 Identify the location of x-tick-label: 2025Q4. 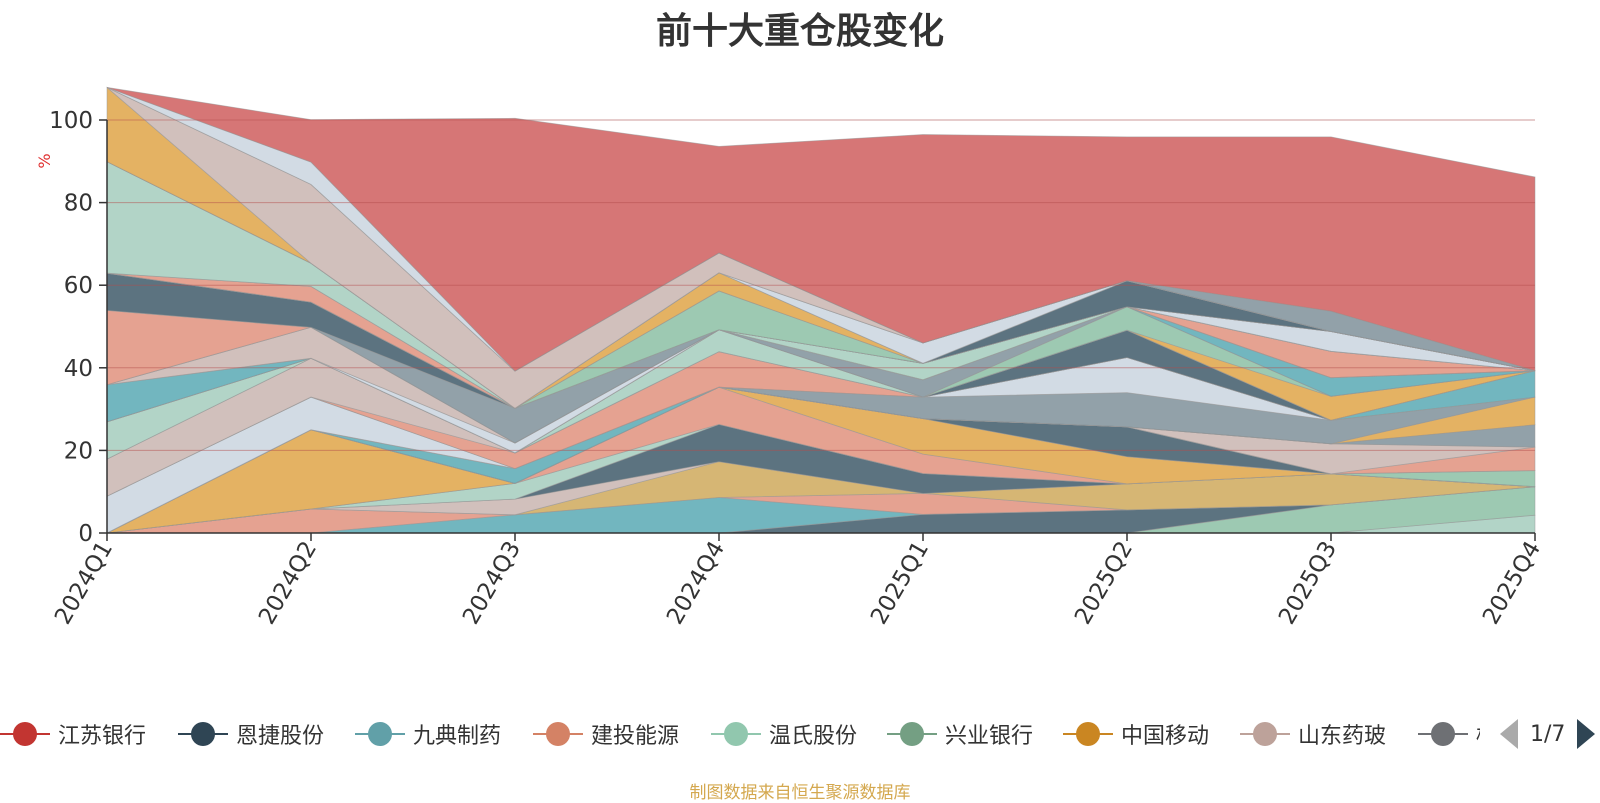
(1512, 583).